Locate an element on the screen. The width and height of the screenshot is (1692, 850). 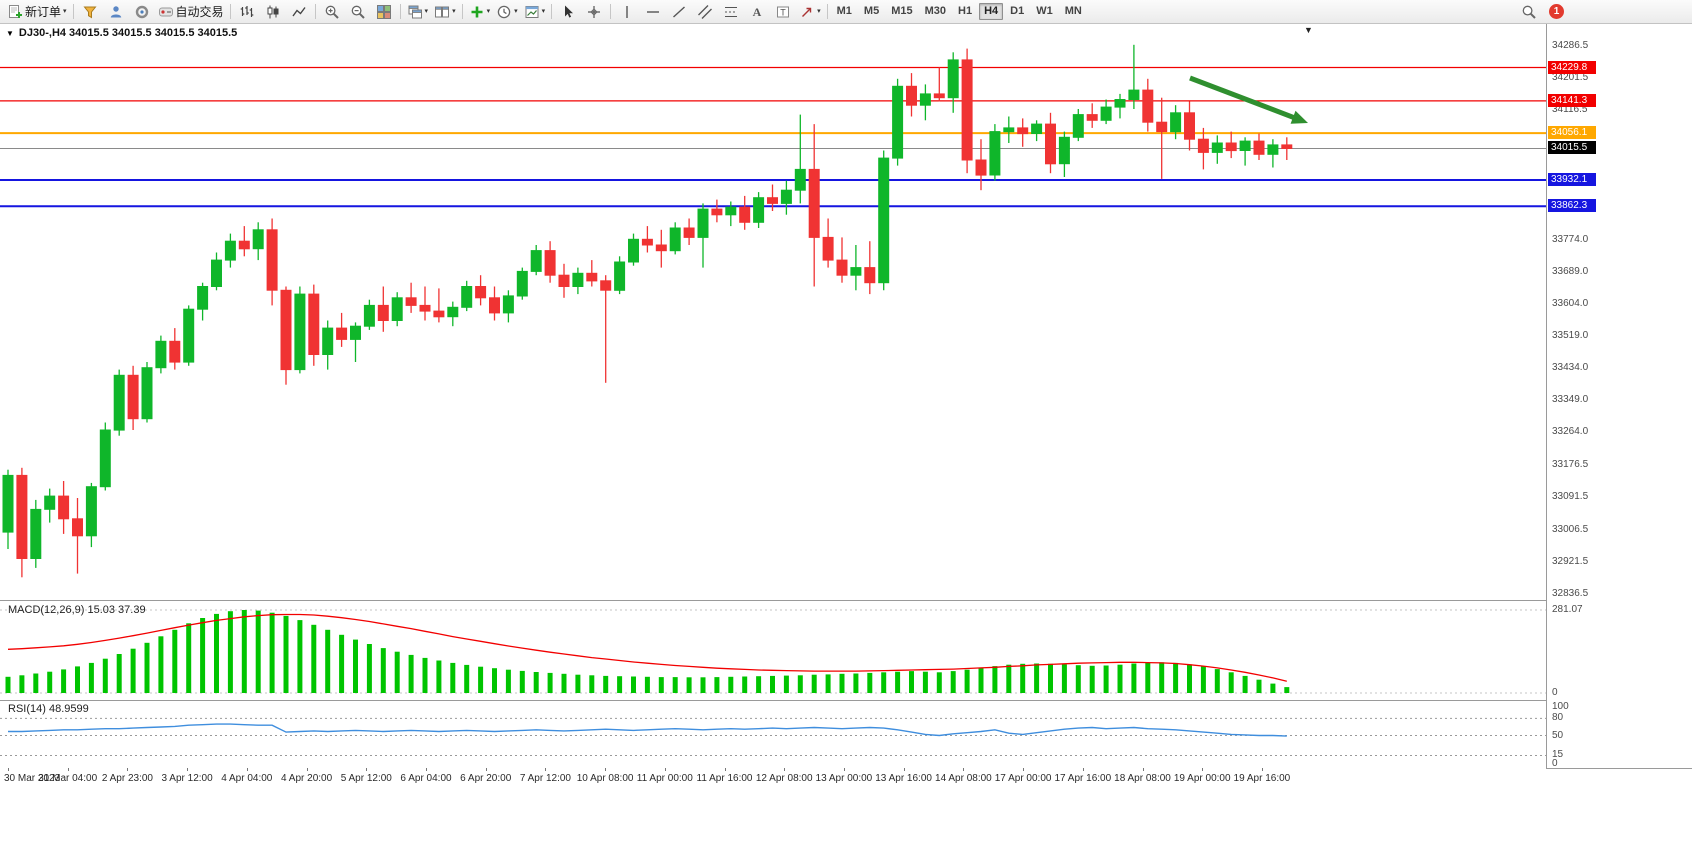
time-axis-label: 7 Apr 12:00 is located at coordinates (545, 778).